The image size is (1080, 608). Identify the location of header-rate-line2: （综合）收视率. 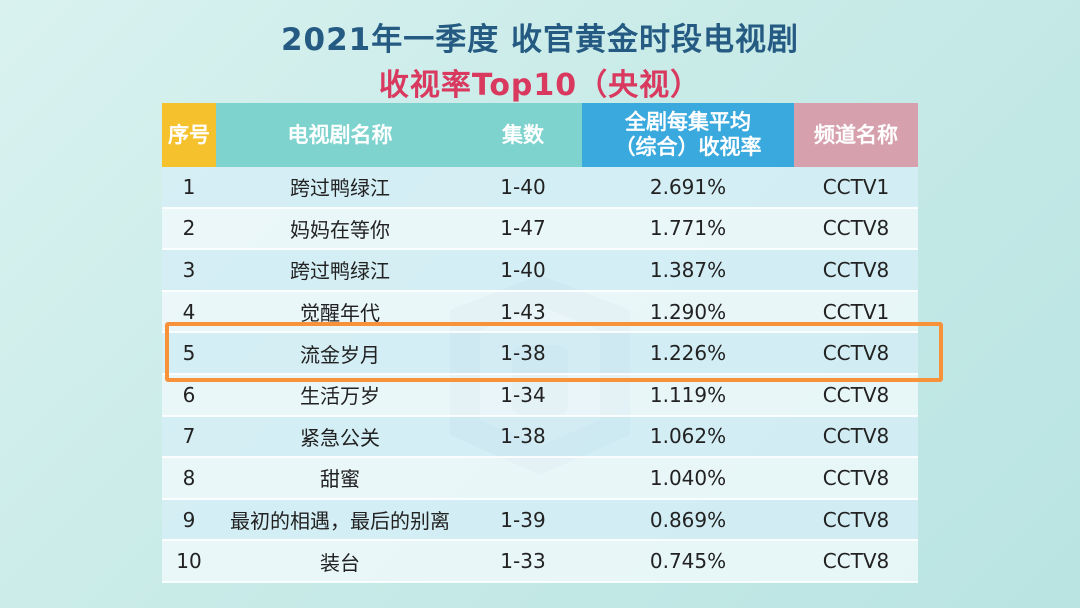
(688, 147).